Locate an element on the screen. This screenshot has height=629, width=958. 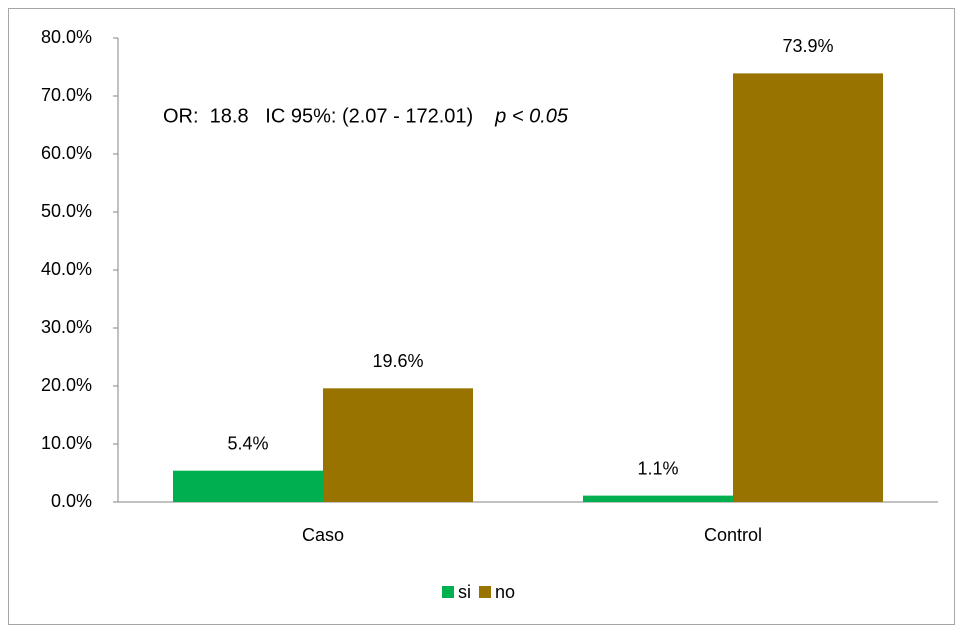
y-tick-label: 0.0% is located at coordinates (71, 501).